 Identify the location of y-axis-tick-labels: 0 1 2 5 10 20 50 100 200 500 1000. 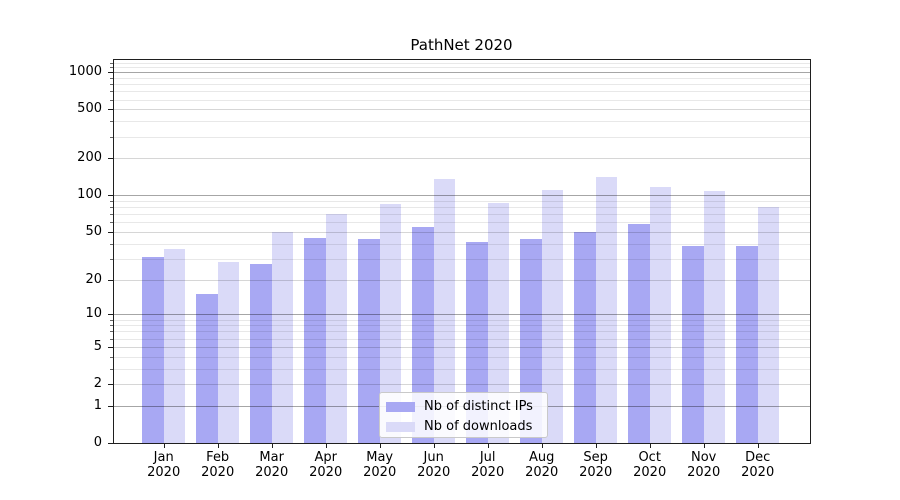
(51, 250).